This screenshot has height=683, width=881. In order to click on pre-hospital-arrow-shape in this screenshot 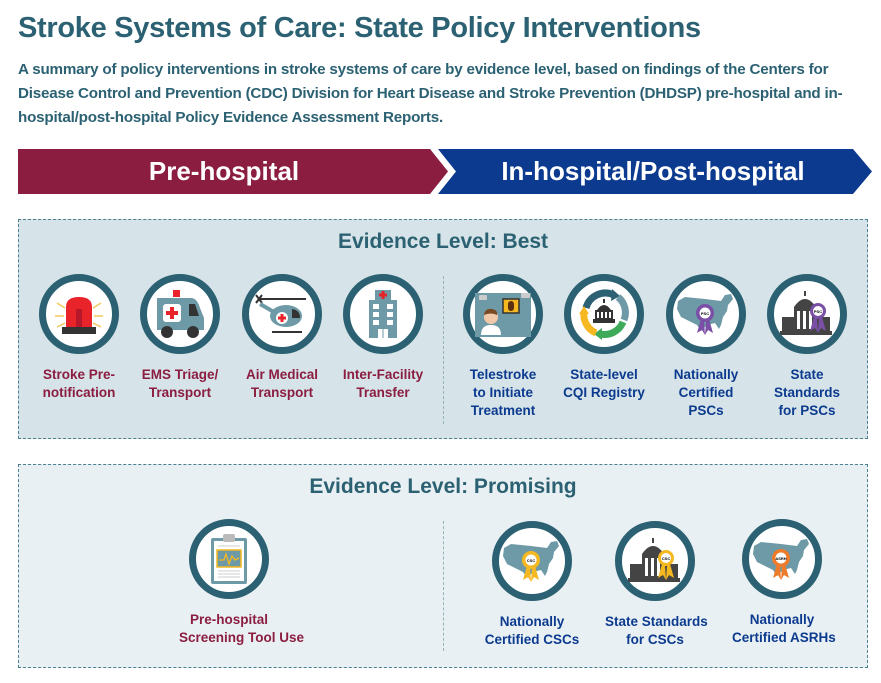, I will do `click(233, 171)`.